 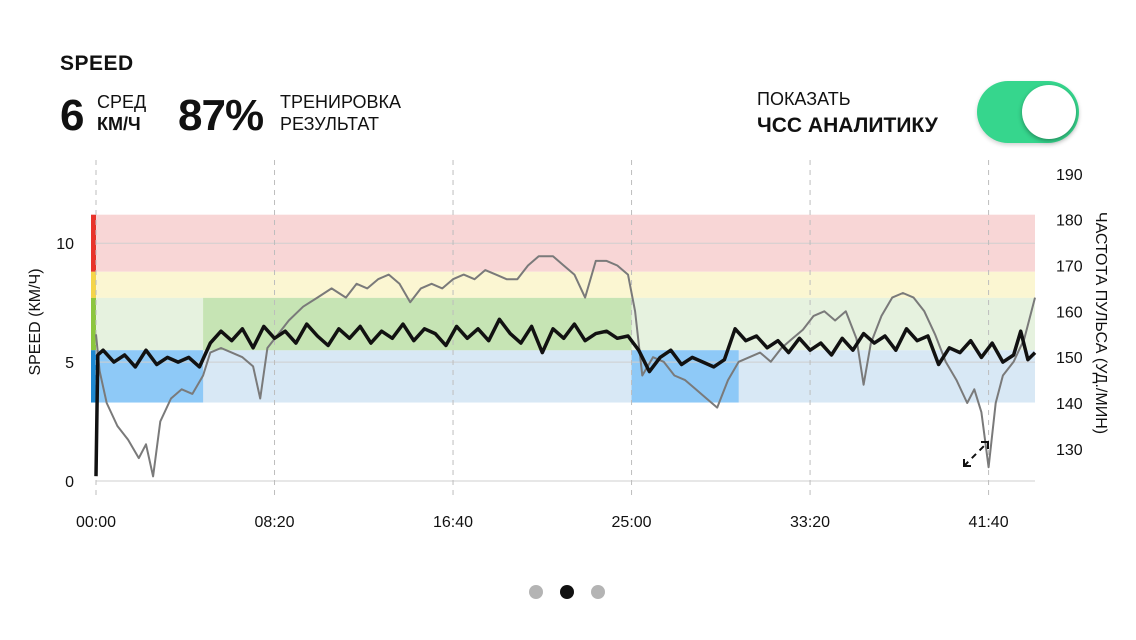 What do you see at coordinates (122, 102) in the screenshot?
I see `avg-label-top: СРЕД` at bounding box center [122, 102].